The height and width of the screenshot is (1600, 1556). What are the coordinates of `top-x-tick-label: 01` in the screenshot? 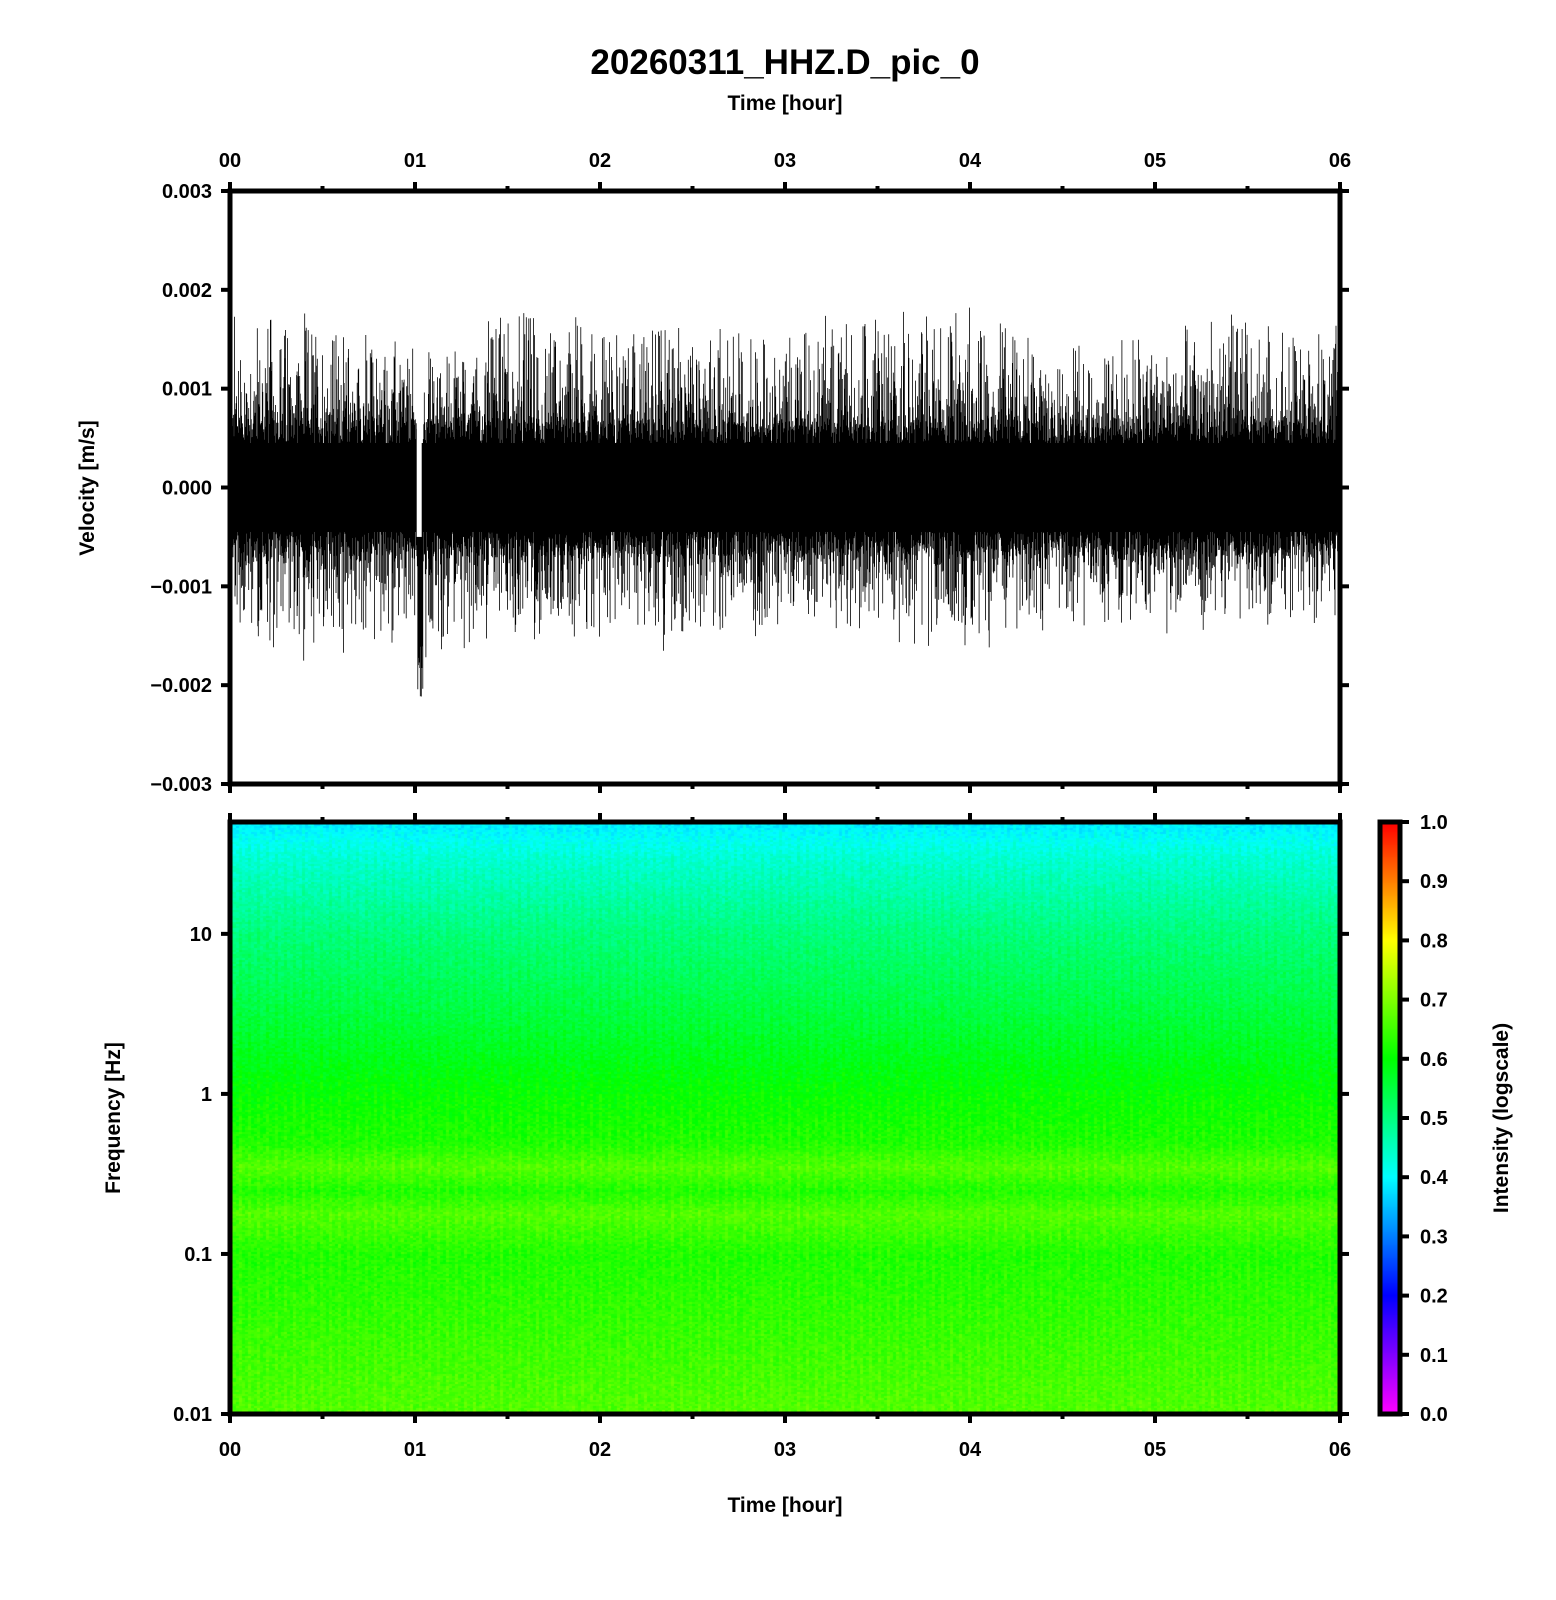 It's located at (415, 161).